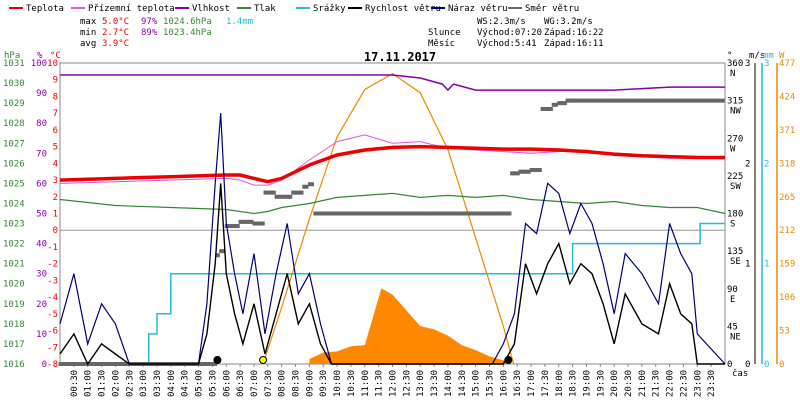 The width and height of the screenshot is (800, 400). I want to click on celsius-tick--2: -2, so click(52, 265).